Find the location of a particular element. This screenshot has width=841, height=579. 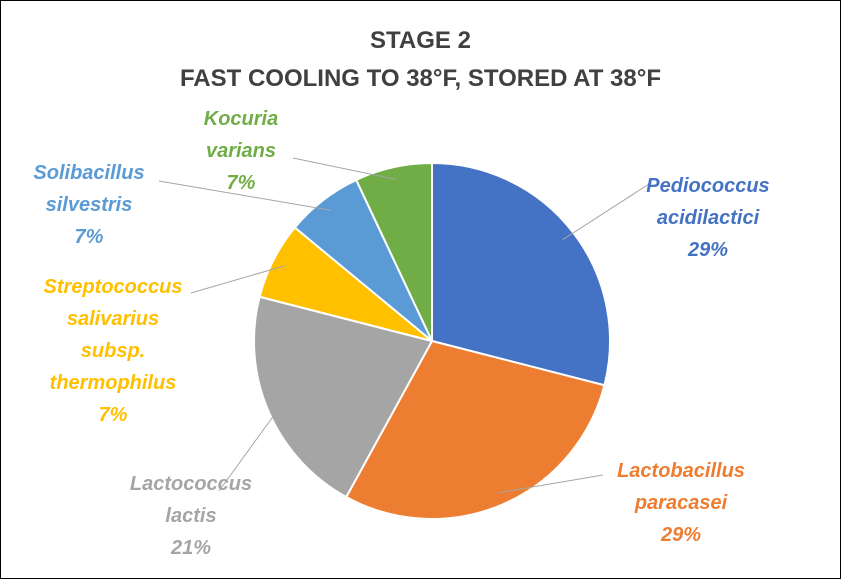

chart-title: STAGE 2 is located at coordinates (420, 40).